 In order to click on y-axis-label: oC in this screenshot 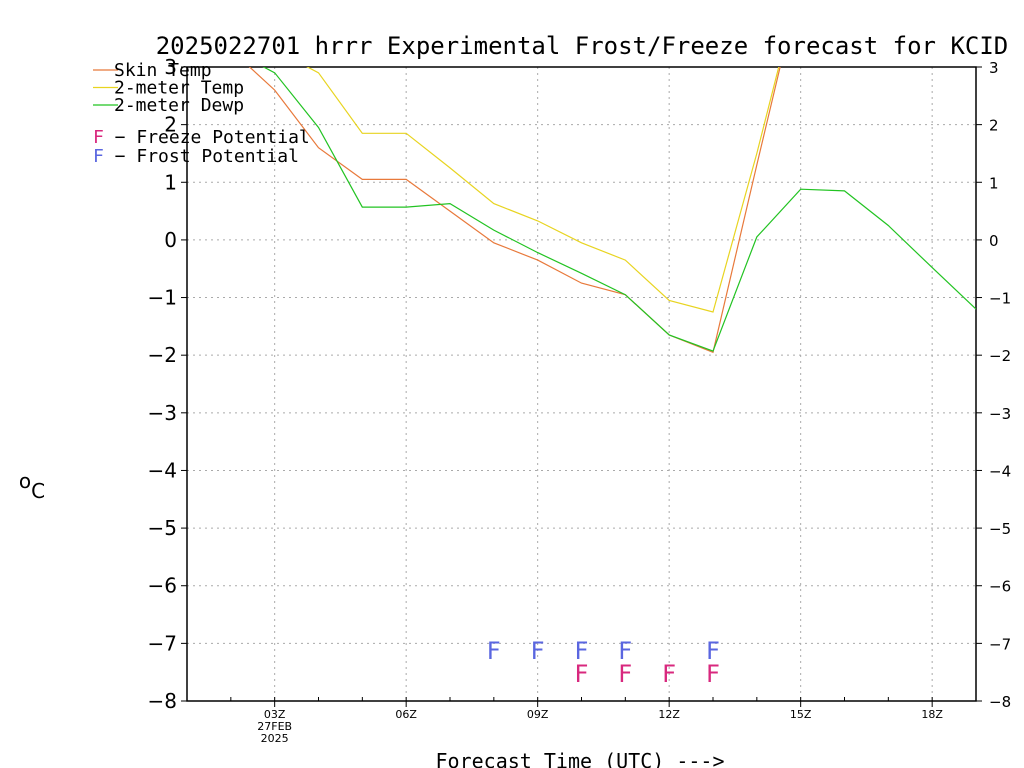, I will do `click(32, 486)`.